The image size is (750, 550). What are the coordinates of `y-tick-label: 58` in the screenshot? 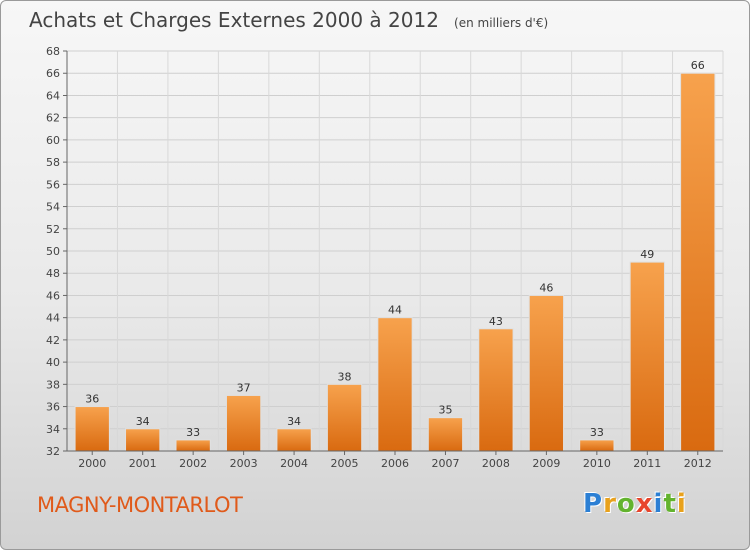 It's located at (53, 162).